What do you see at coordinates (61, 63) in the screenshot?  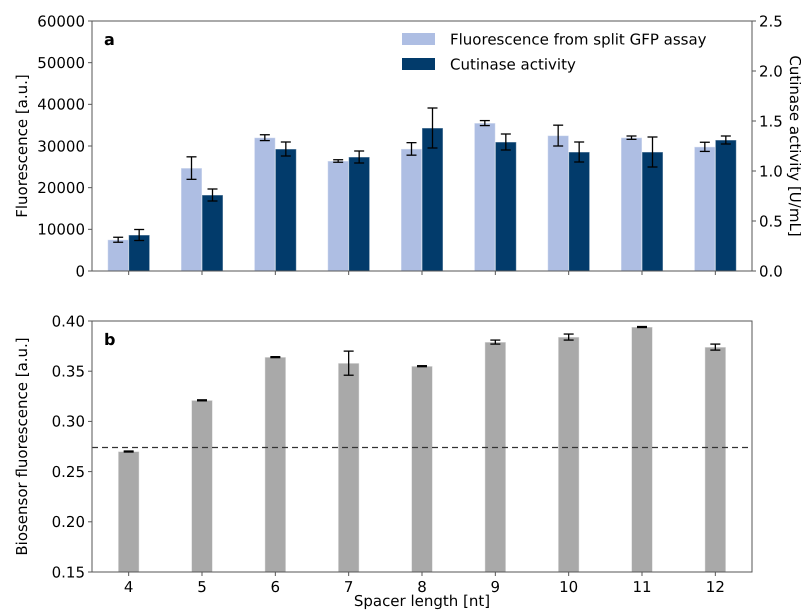 I see `y-tick-label: 50000` at bounding box center [61, 63].